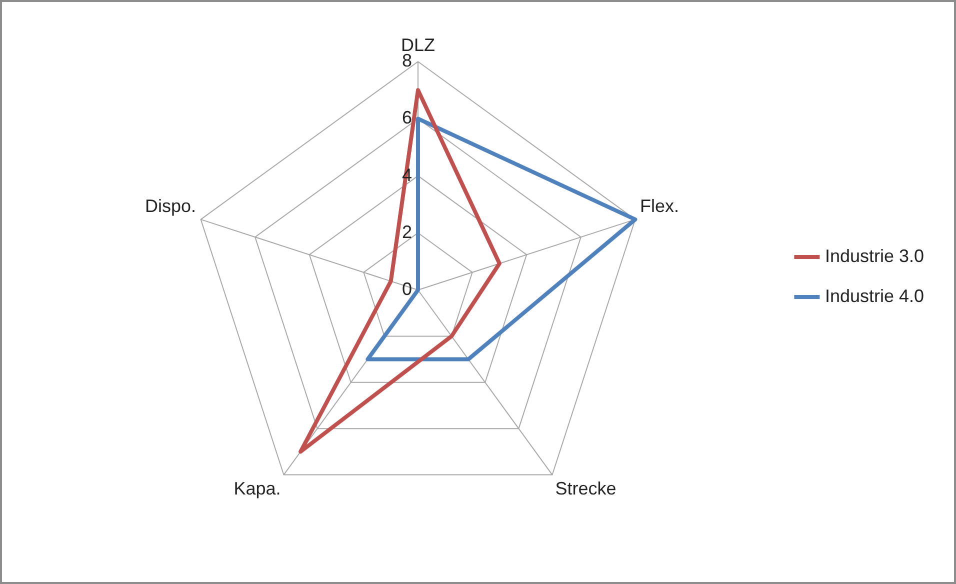 The image size is (956, 584). What do you see at coordinates (874, 296) in the screenshot?
I see `legend-label: Industrie 4.0` at bounding box center [874, 296].